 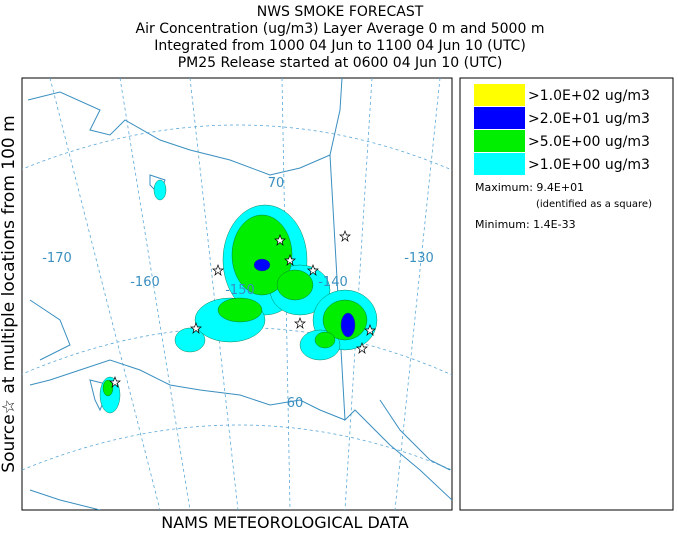 I want to click on title: NWS SMOKE FORECAST, so click(x=340, y=12).